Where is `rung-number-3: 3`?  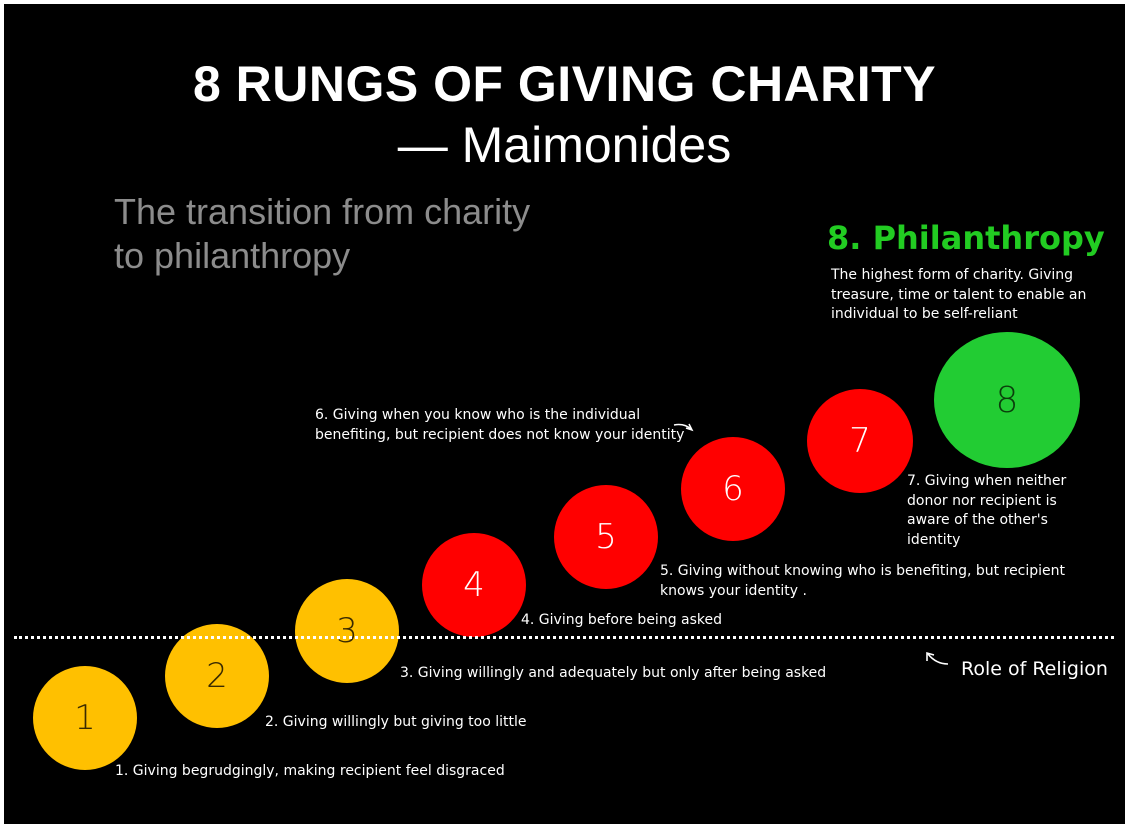 rung-number-3: 3 is located at coordinates (347, 631).